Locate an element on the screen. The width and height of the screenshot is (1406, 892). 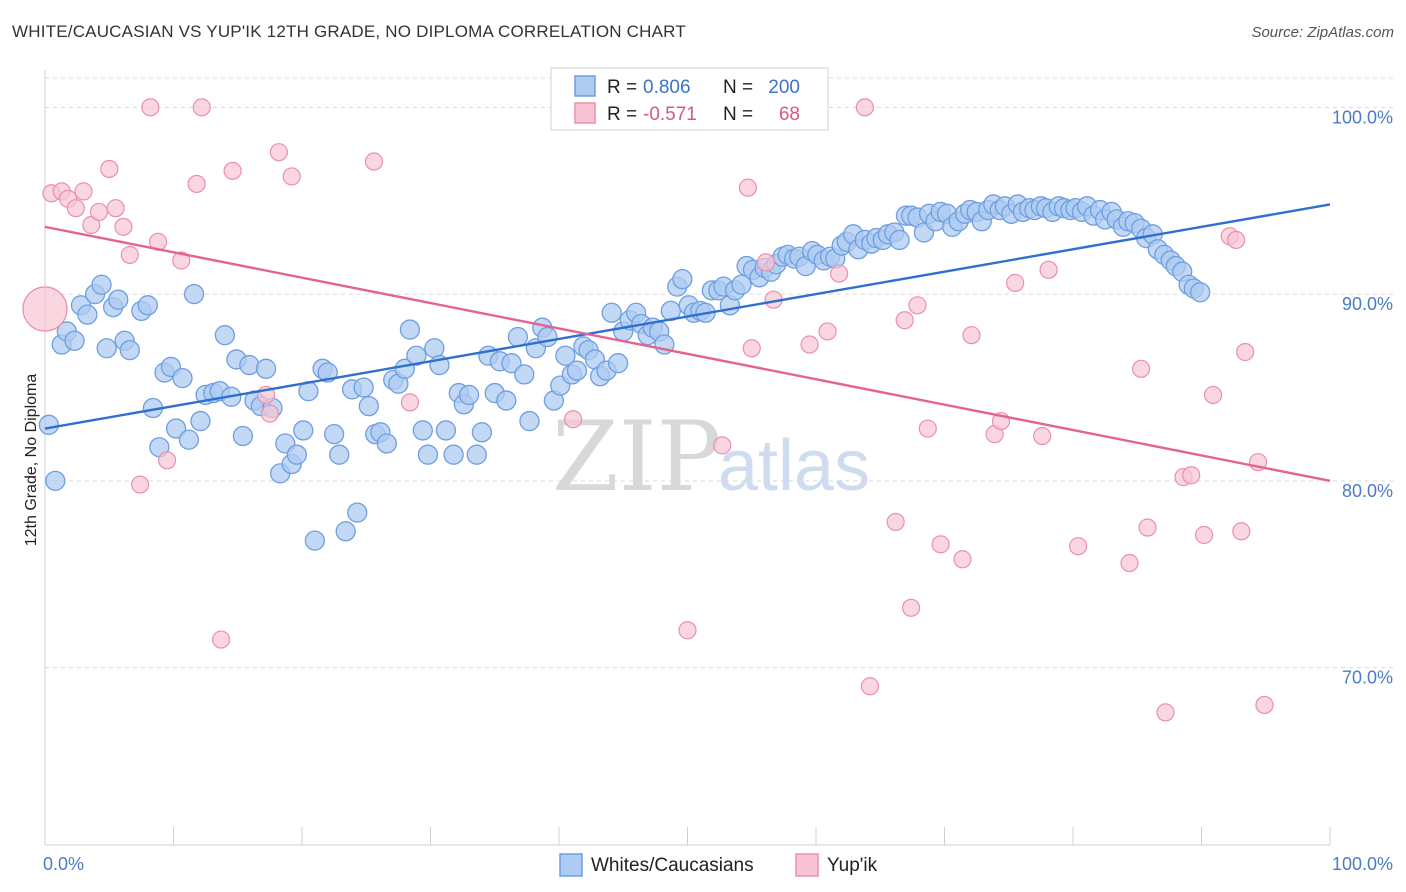
legend-swatch-pink is located at coordinates (585, 113).